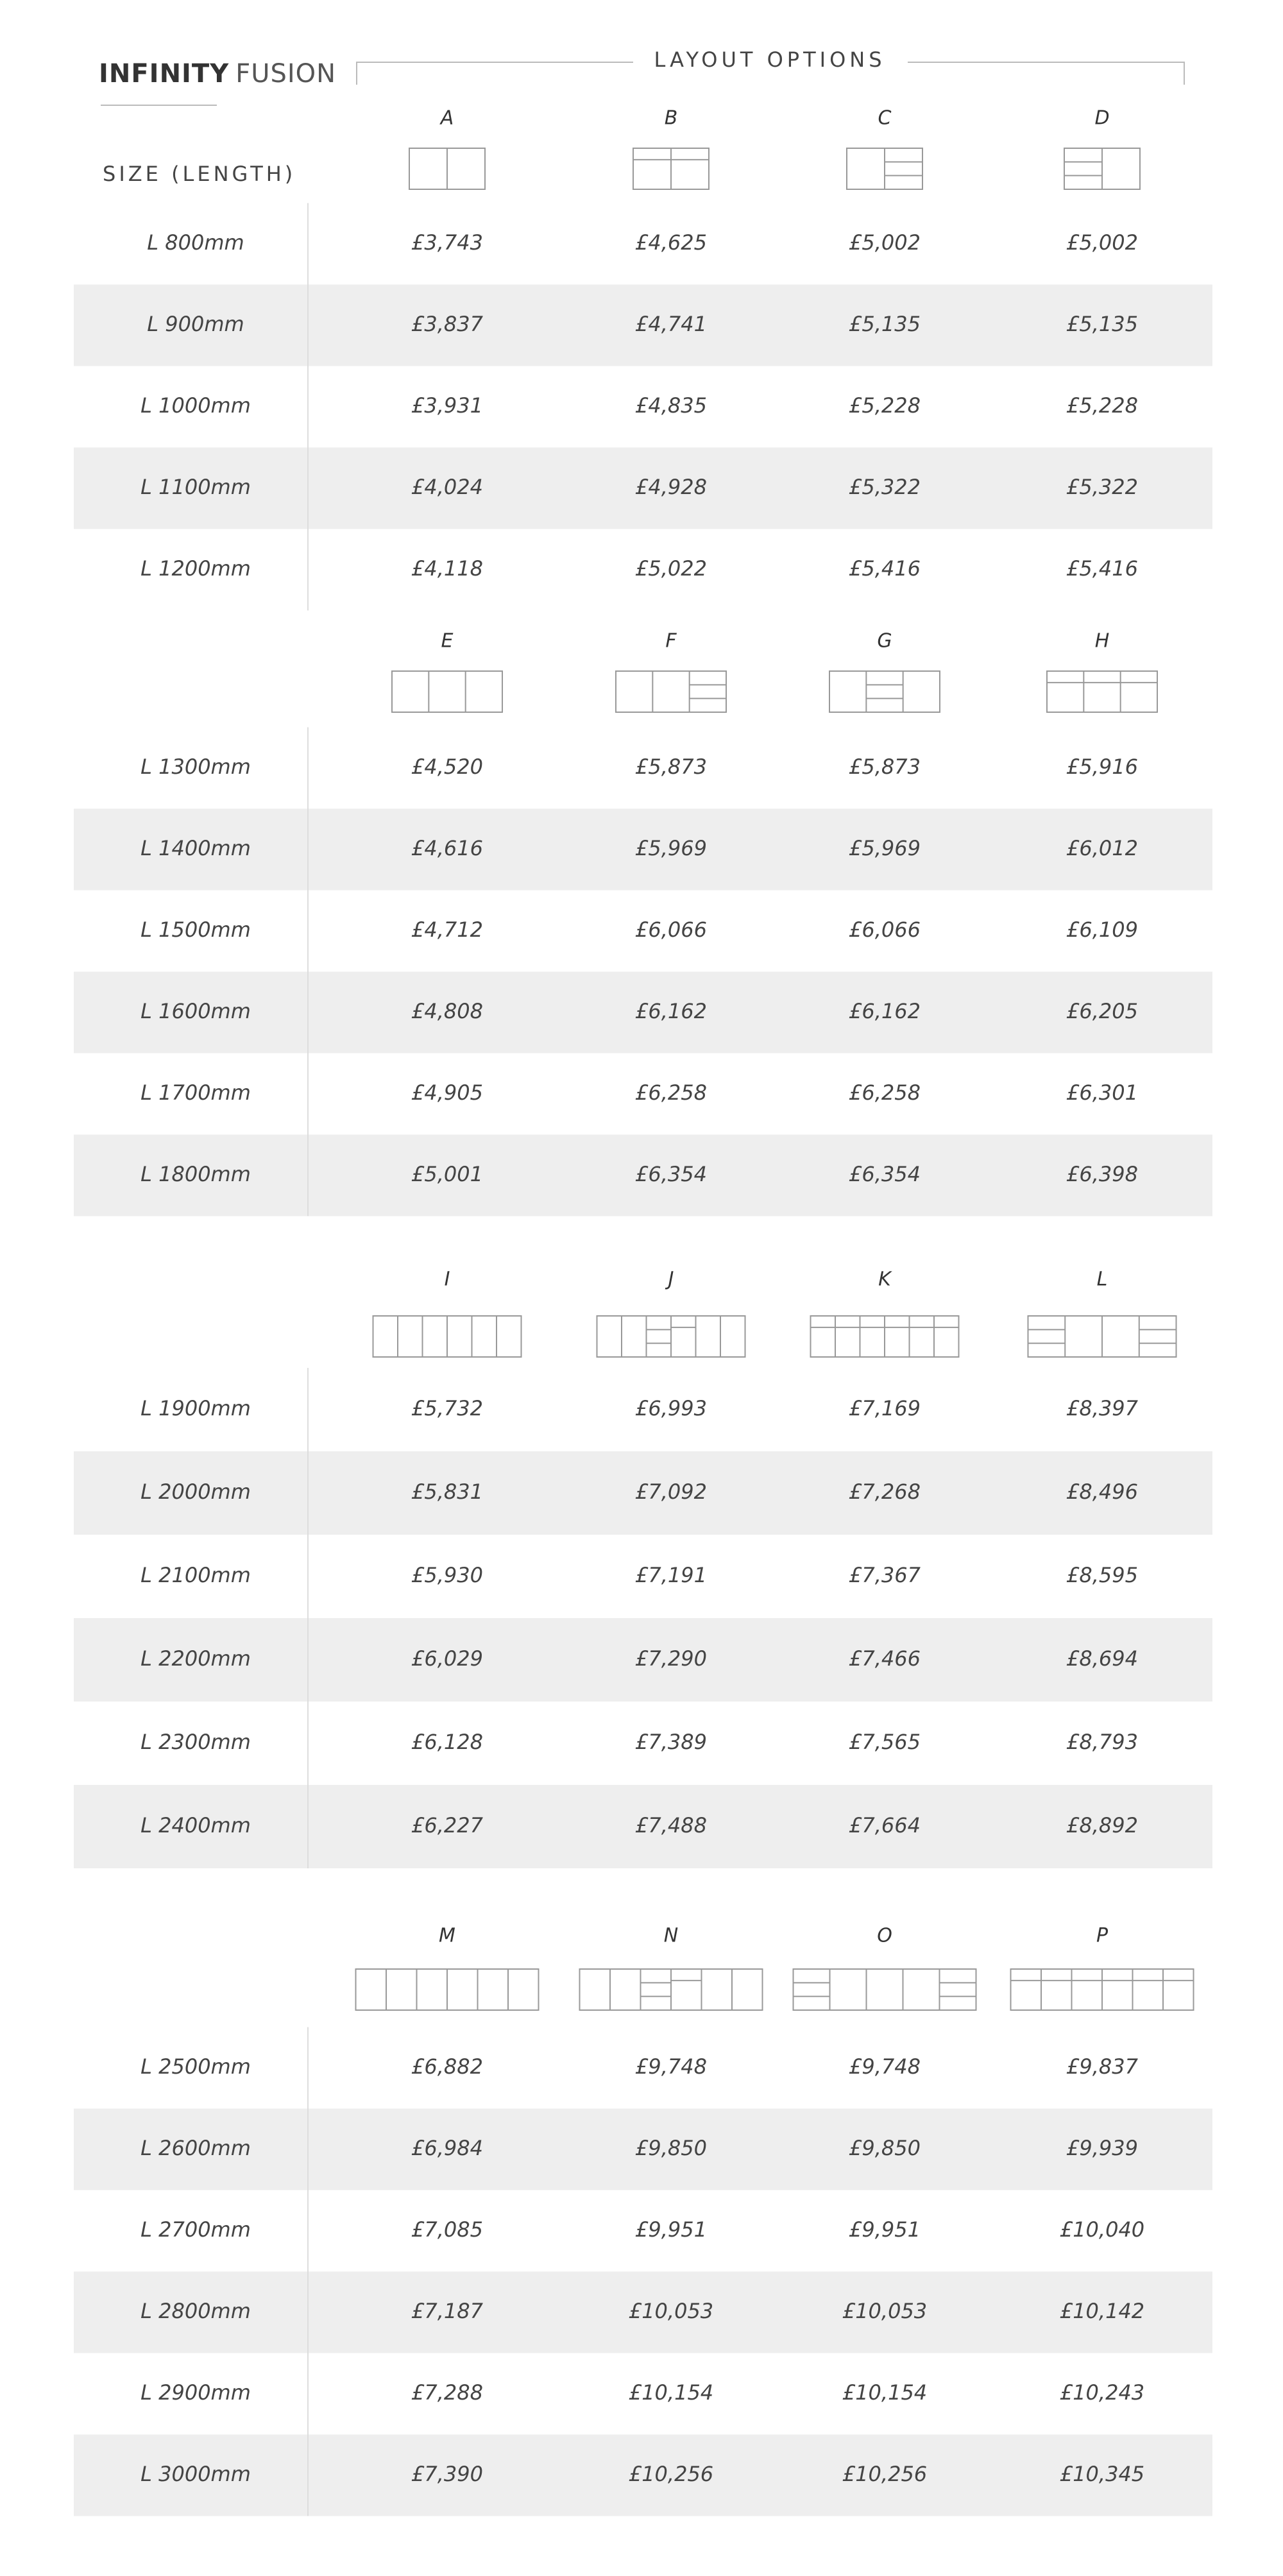  I want to click on size-label: L 3000mm, so click(195, 2474).